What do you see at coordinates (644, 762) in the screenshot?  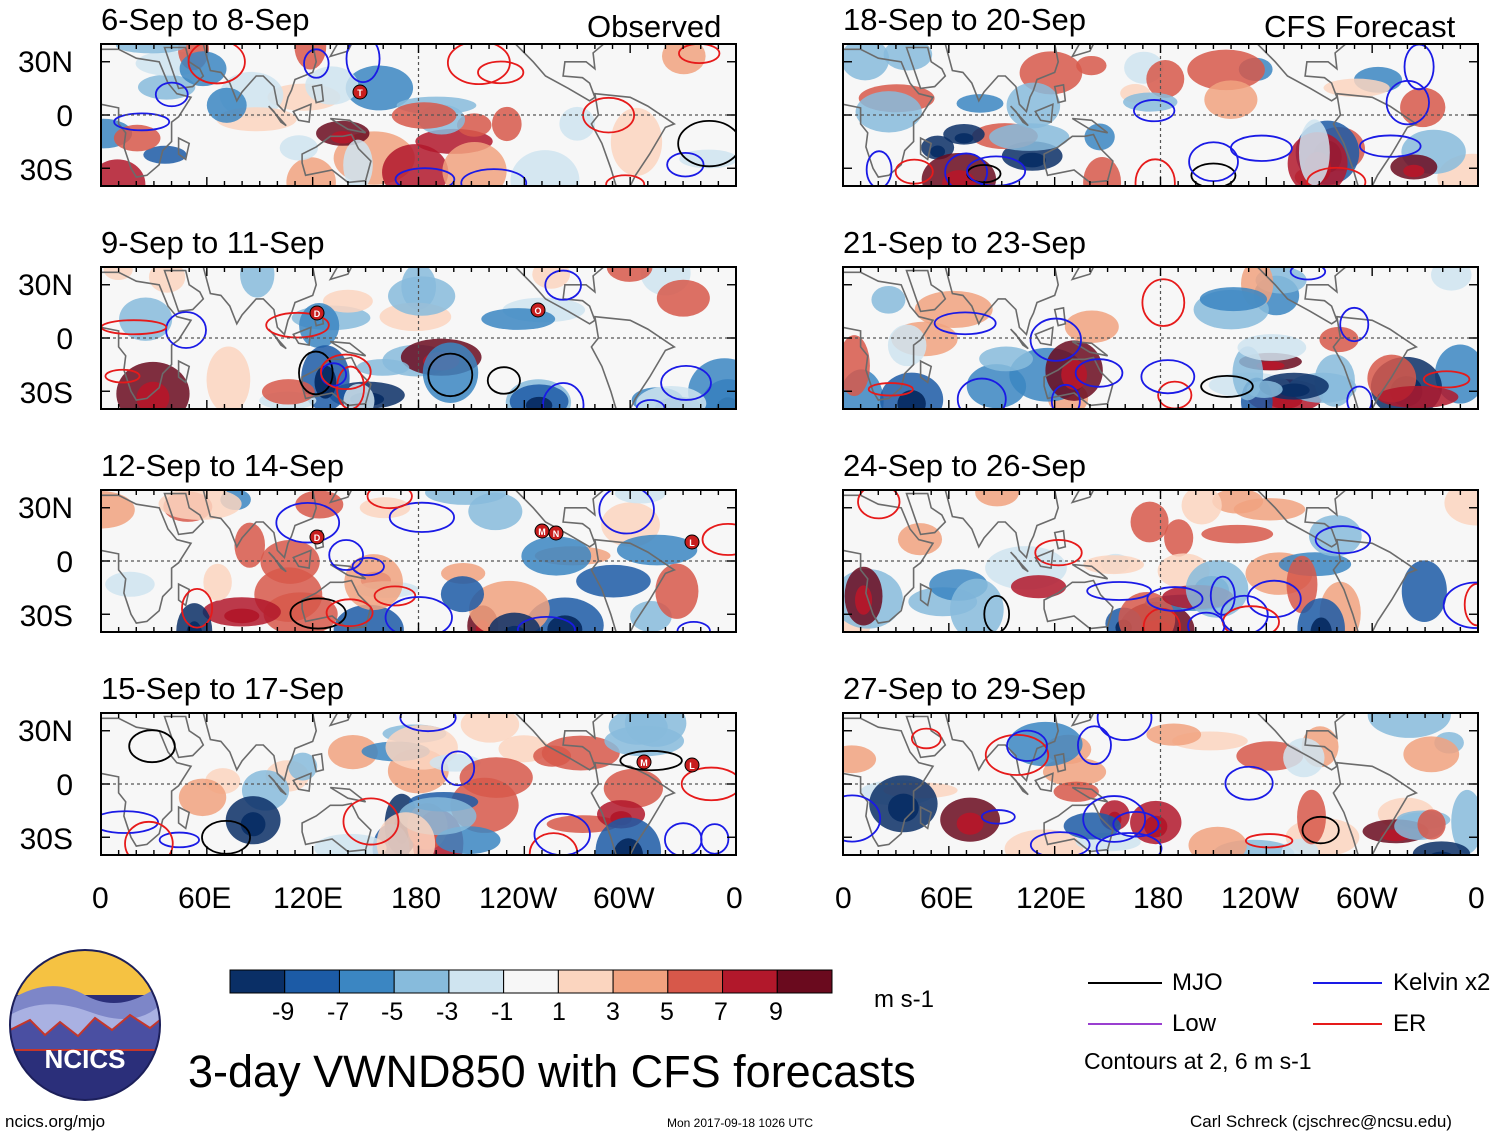 I see `storm-marker: M` at bounding box center [644, 762].